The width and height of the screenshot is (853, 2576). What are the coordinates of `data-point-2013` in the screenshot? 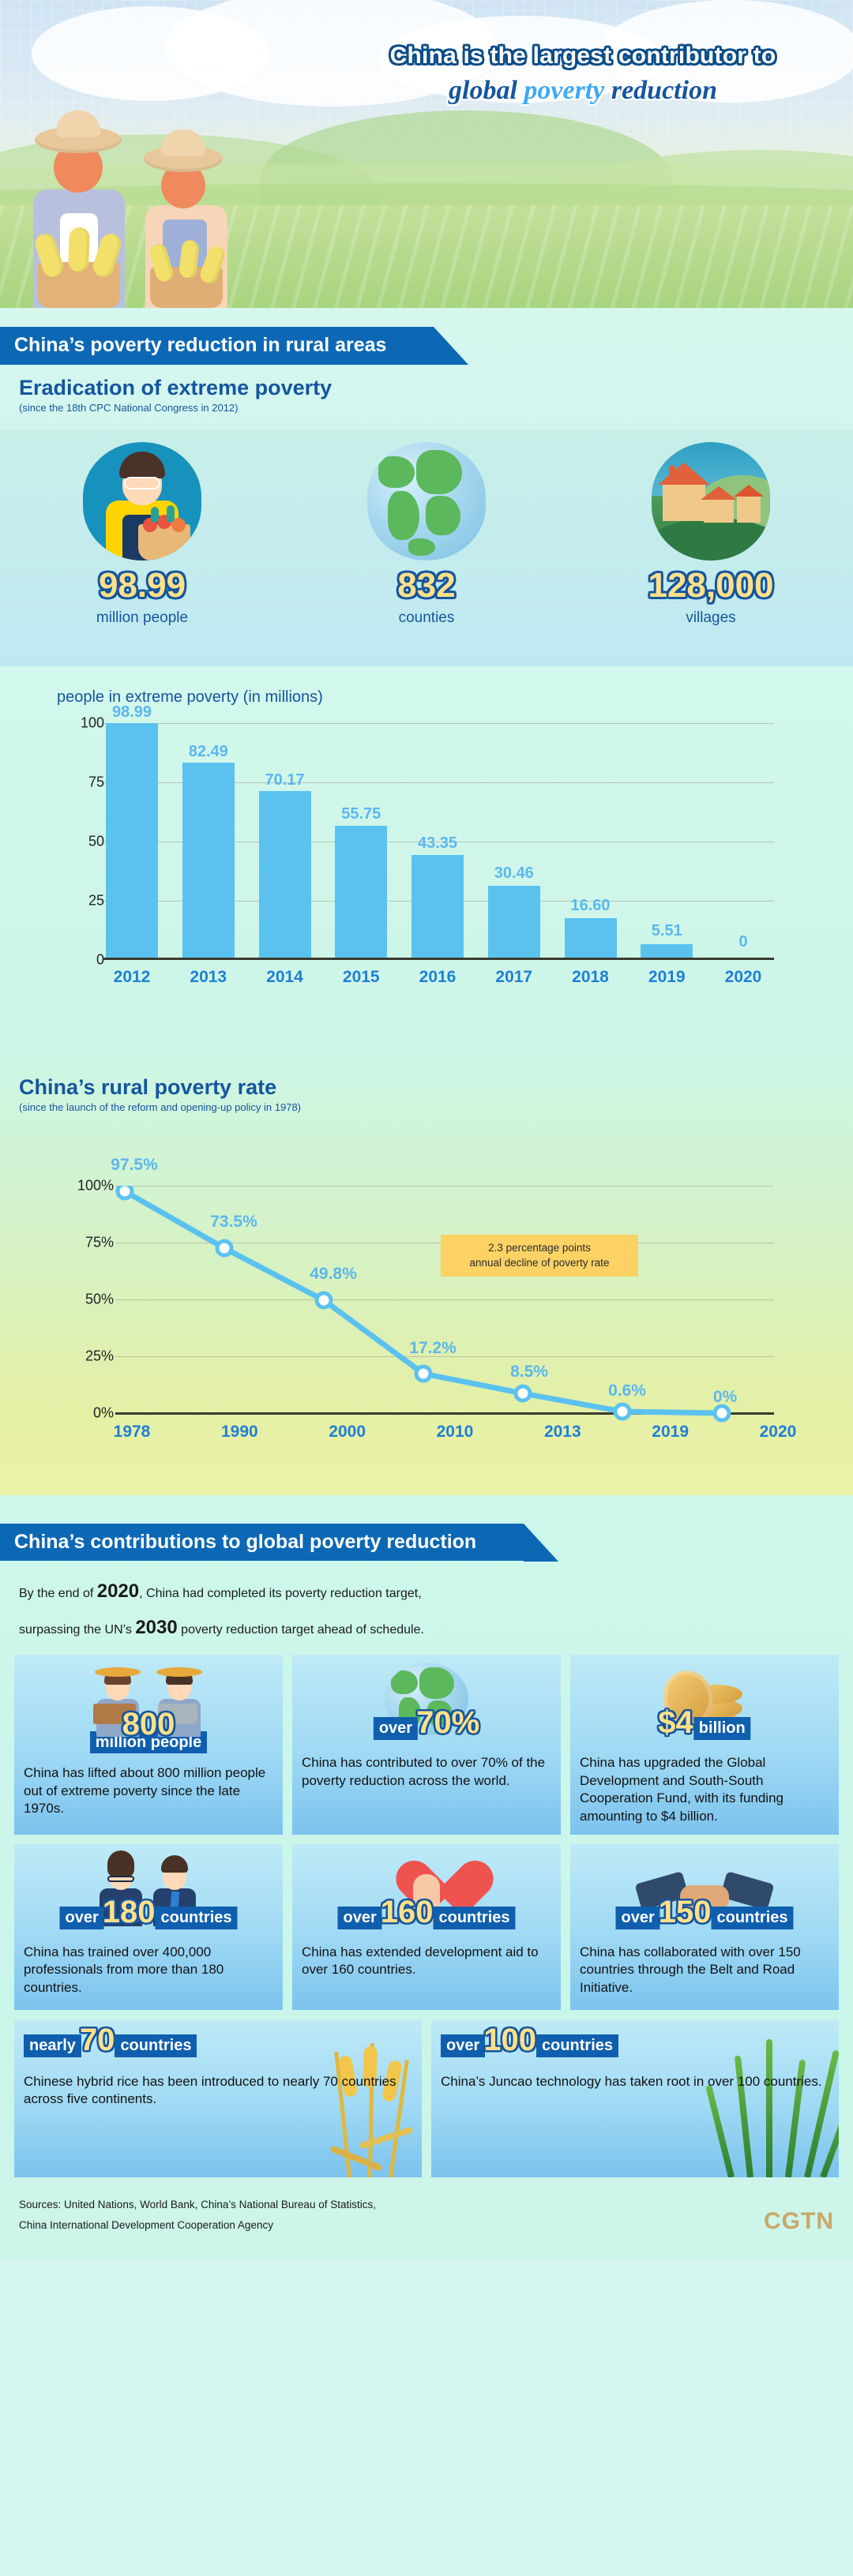 It's located at (522, 1393).